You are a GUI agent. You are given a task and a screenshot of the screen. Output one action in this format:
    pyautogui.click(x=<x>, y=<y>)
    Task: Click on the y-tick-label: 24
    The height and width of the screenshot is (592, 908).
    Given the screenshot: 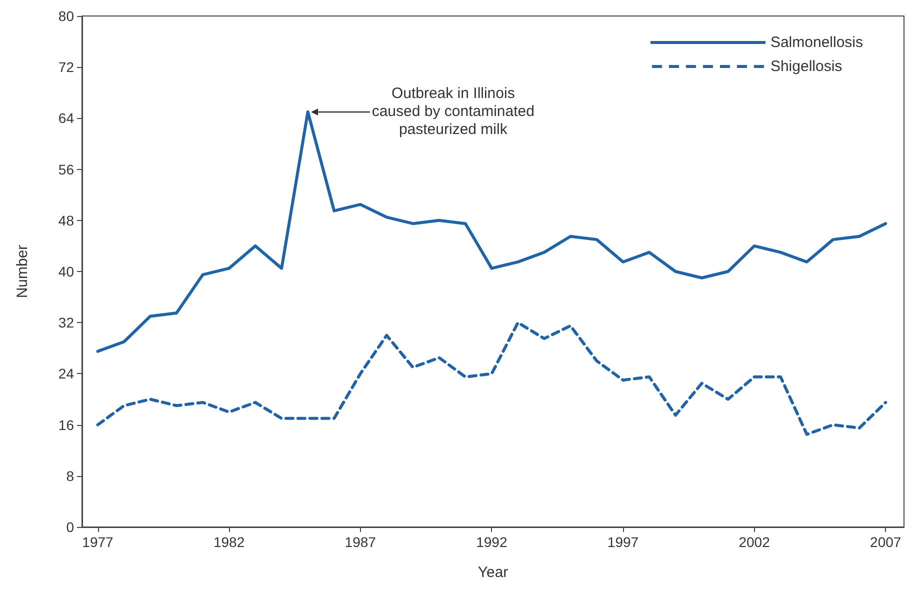 What is the action you would take?
    pyautogui.click(x=66, y=374)
    